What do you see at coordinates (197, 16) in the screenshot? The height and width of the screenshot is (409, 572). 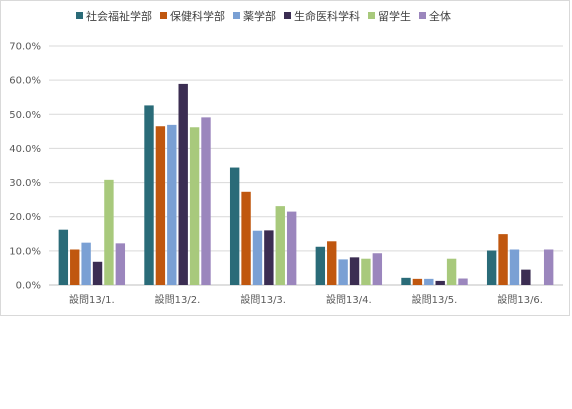 I see `legend-label: 保健科学部` at bounding box center [197, 16].